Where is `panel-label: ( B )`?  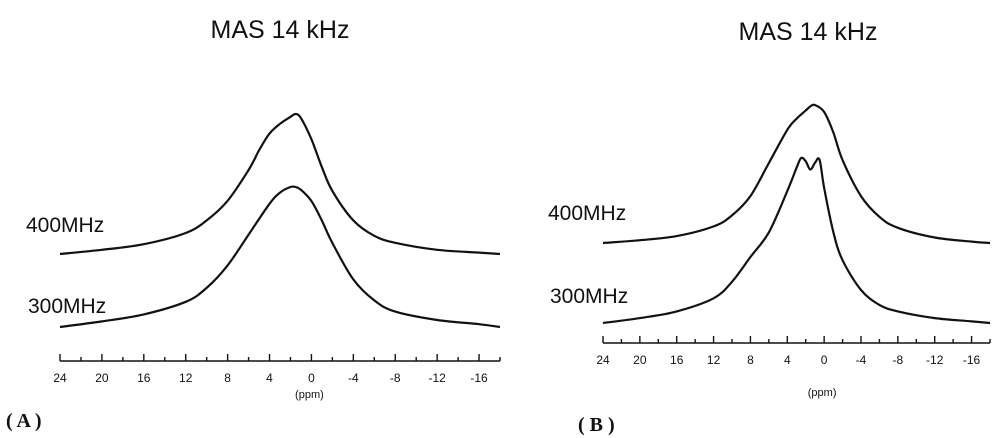 panel-label: ( B ) is located at coordinates (596, 425).